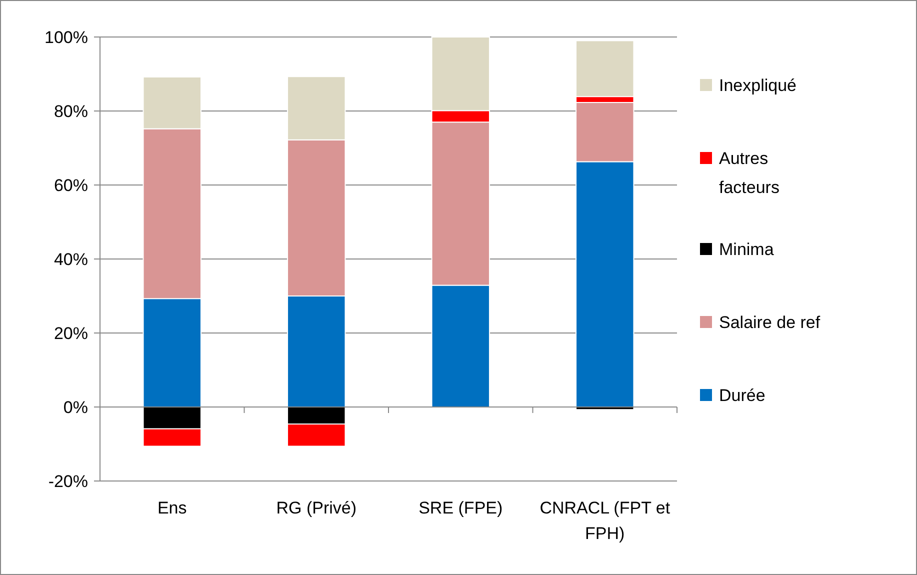  I want to click on x-tick-label: RG (Privé), so click(316, 508).